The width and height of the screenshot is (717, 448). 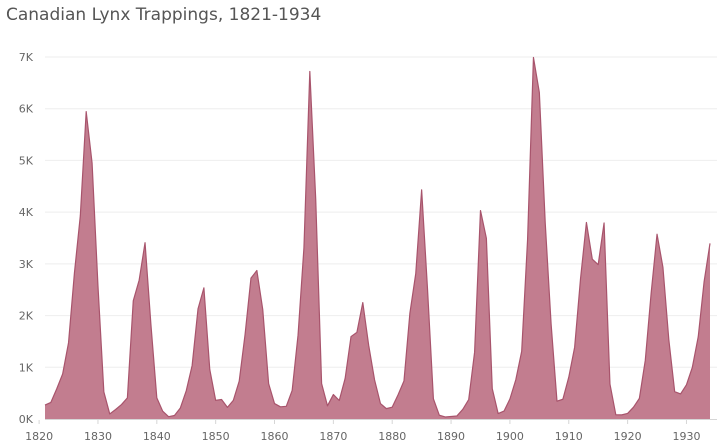 I want to click on y-tick-label: 6K, so click(x=26, y=109).